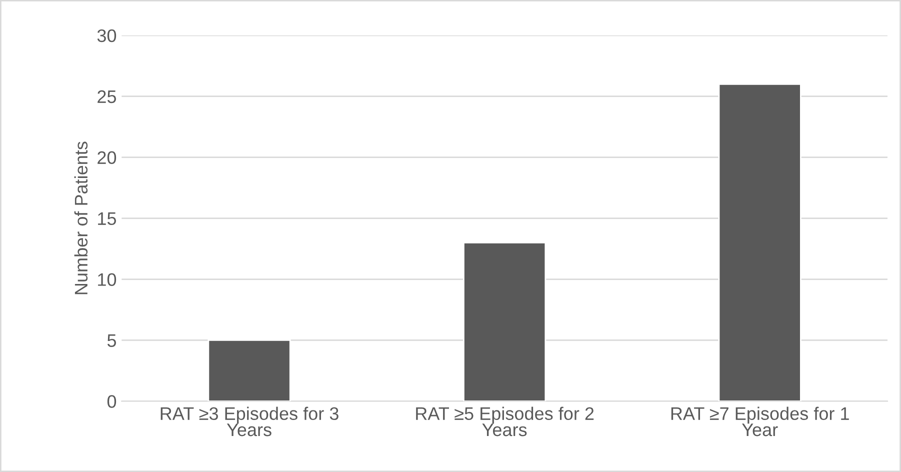 The image size is (901, 472). Describe the element at coordinates (111, 401) in the screenshot. I see `y-tick-label: 0` at that location.